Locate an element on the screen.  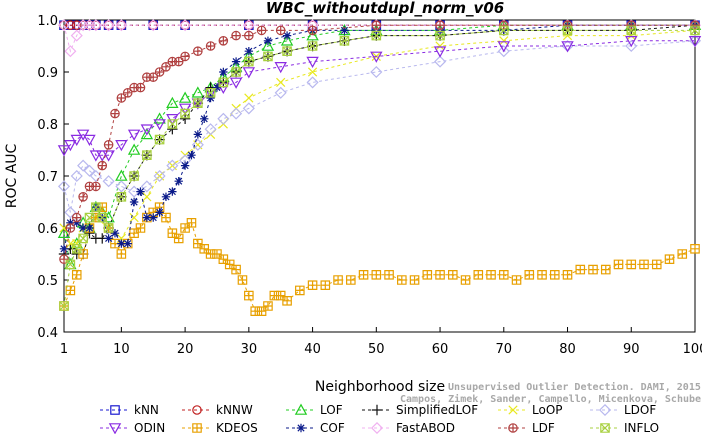
legend-label: LoOP is located at coordinates (547, 410).